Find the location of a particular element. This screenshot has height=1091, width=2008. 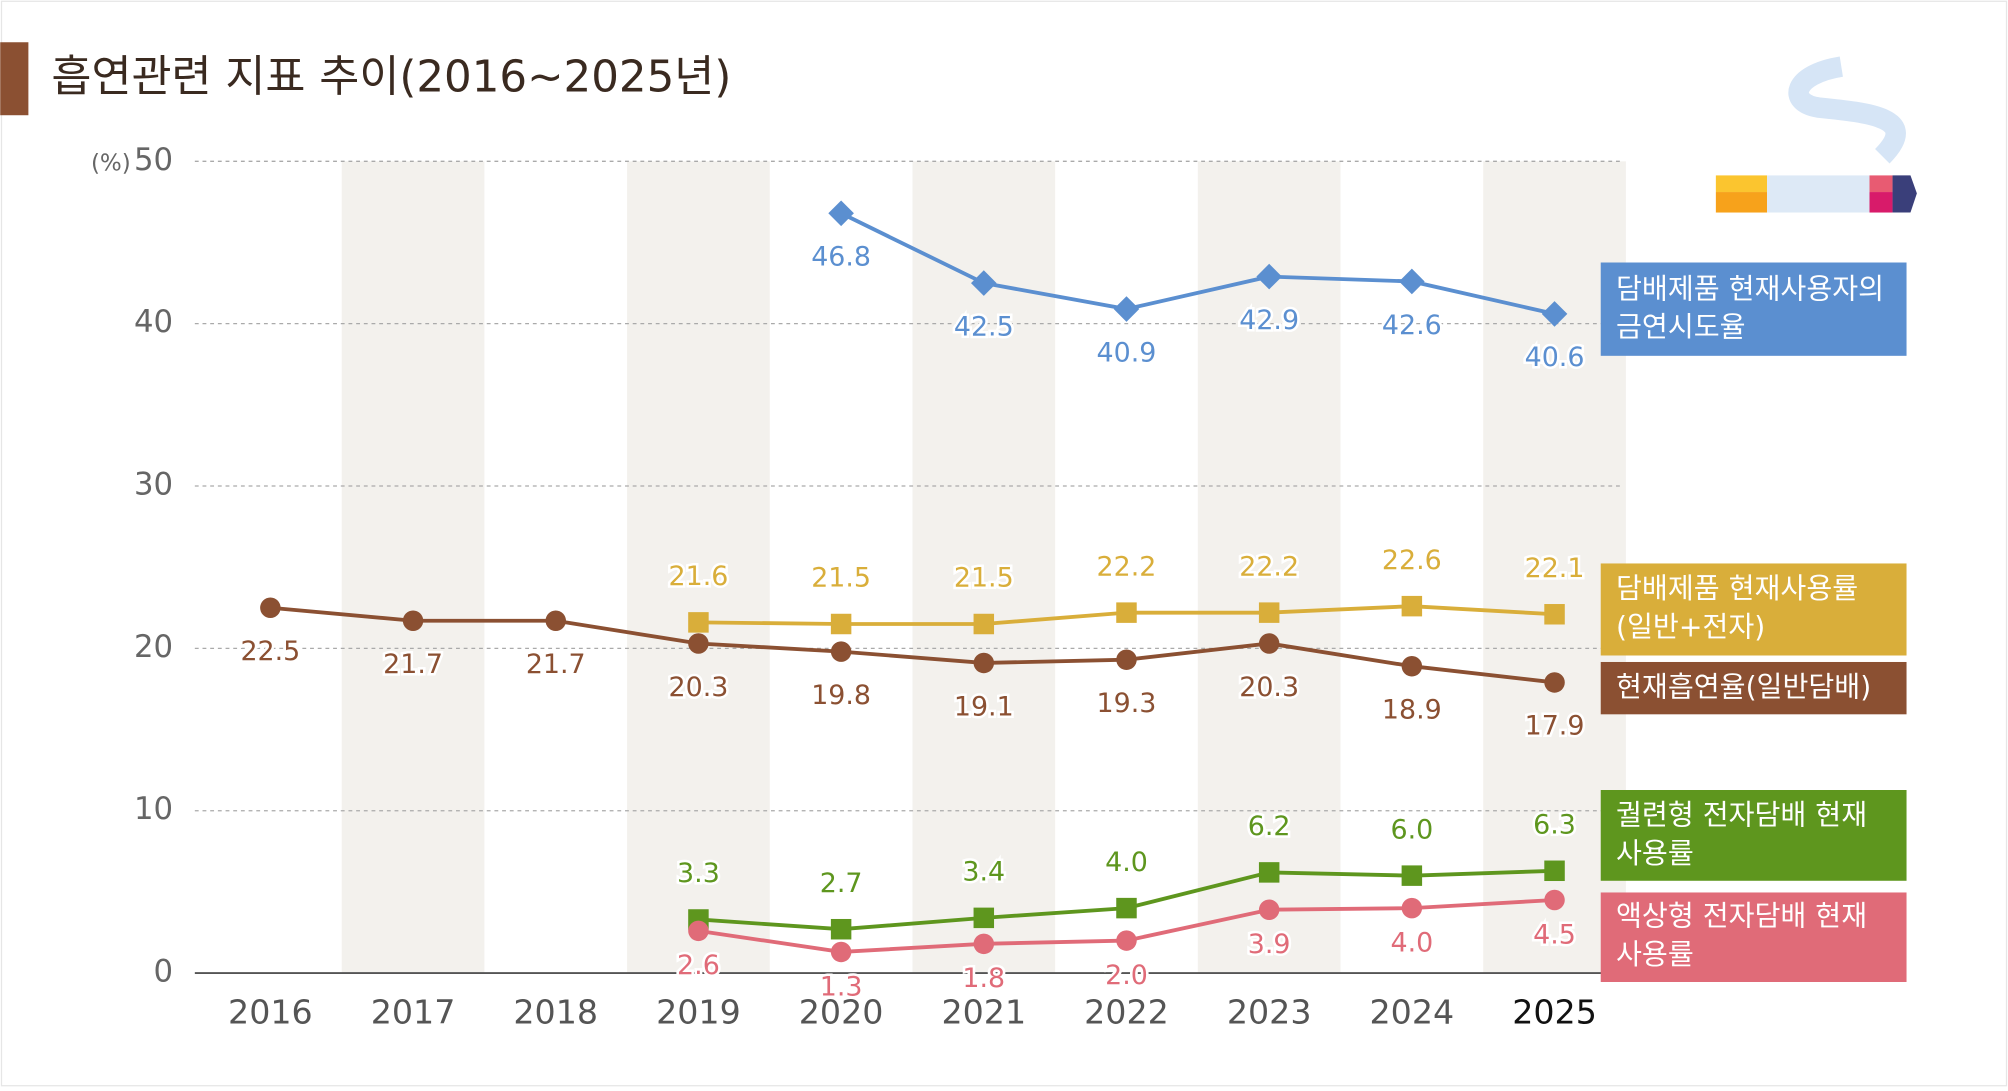

data-label: 42.5 is located at coordinates (984, 326).